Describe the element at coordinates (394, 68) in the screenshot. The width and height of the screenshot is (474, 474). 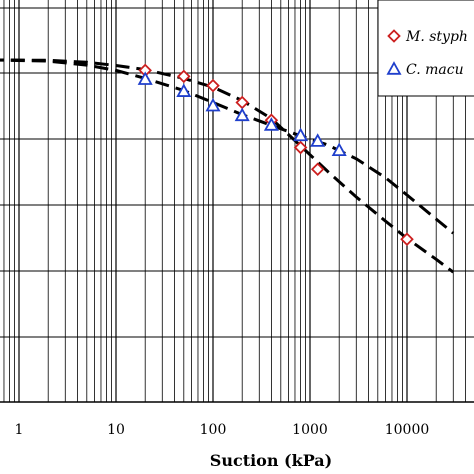
I see `legend-triangle-symbol` at that location.